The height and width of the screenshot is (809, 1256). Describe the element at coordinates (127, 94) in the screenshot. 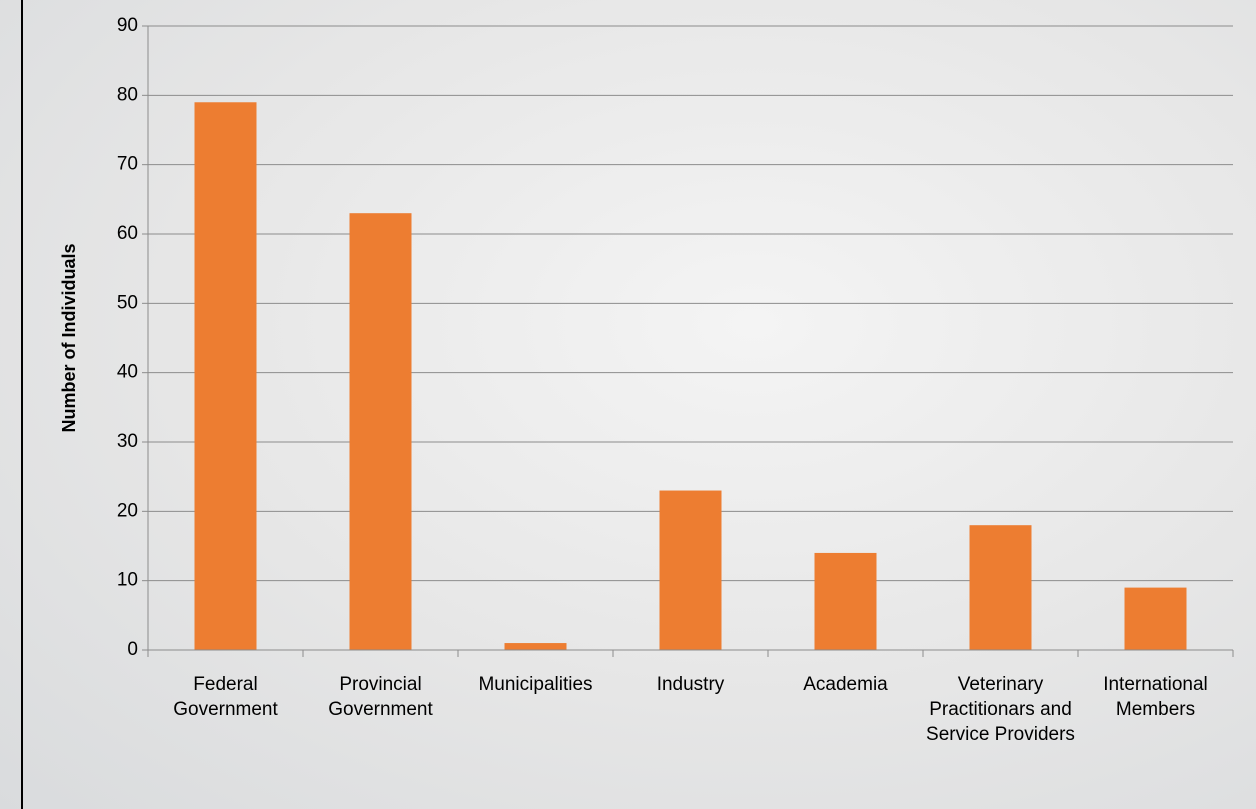

I see `y-tick-label: 80` at that location.